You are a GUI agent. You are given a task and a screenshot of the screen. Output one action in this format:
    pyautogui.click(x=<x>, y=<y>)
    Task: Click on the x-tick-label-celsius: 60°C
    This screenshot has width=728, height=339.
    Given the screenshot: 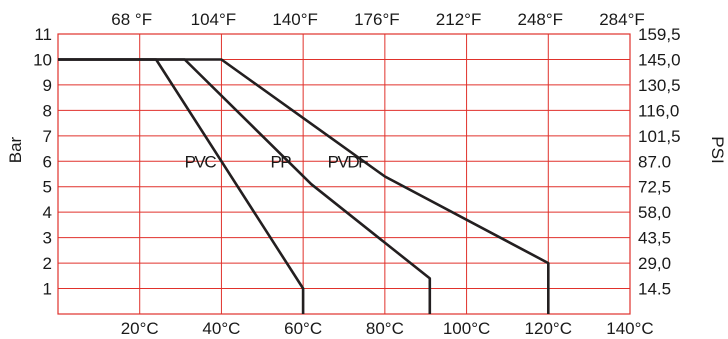 What is the action you would take?
    pyautogui.click(x=303, y=328)
    